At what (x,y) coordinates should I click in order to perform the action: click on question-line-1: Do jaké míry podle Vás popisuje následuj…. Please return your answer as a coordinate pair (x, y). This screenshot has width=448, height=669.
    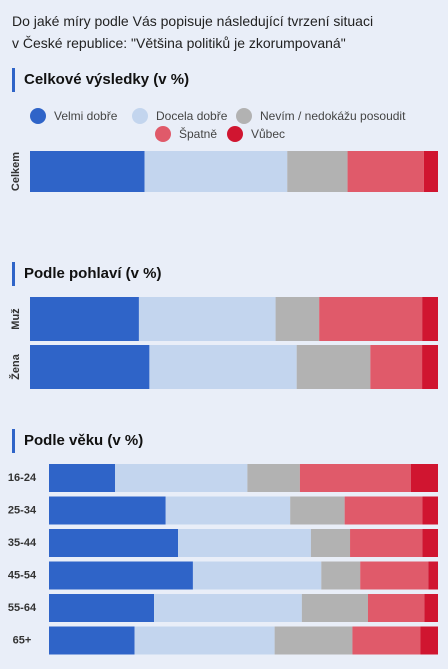
    Looking at the image, I should click on (193, 21).